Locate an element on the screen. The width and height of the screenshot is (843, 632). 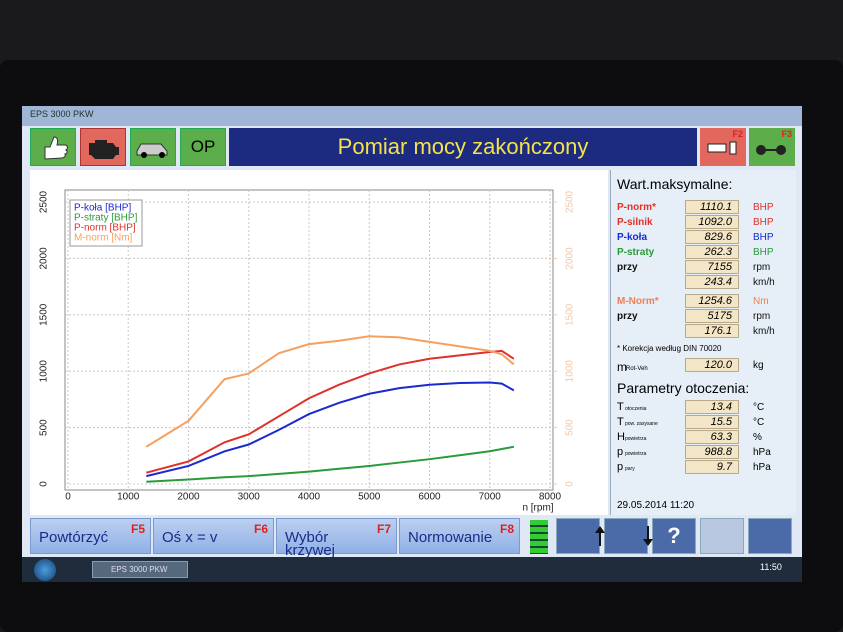
y-tick-label: 2500 is located at coordinates (44, 201).